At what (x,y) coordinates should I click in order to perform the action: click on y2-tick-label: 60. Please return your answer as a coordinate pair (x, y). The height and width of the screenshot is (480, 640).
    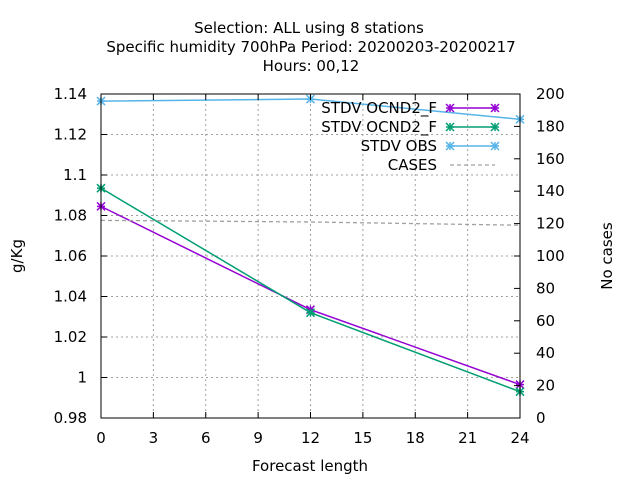
    Looking at the image, I should click on (545, 321).